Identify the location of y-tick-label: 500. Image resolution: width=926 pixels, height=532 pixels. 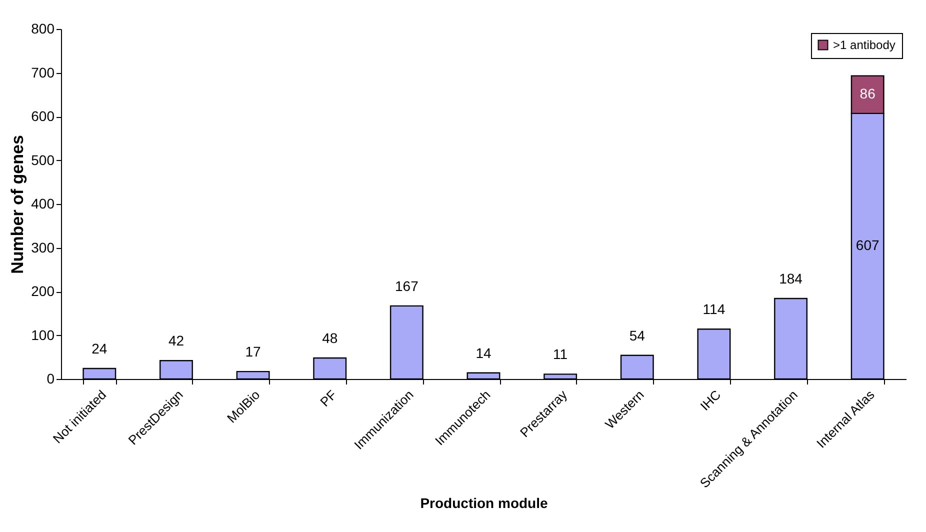
(43, 160).